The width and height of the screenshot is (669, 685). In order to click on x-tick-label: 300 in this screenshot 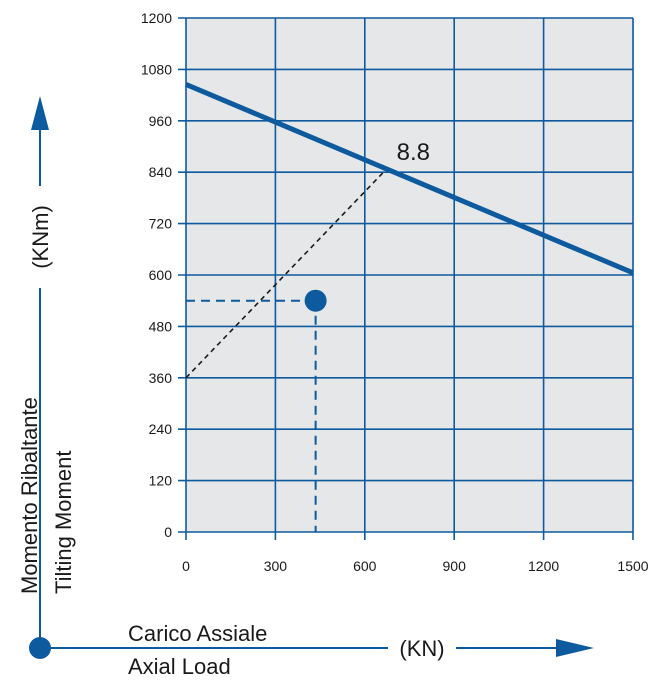, I will do `click(276, 566)`.